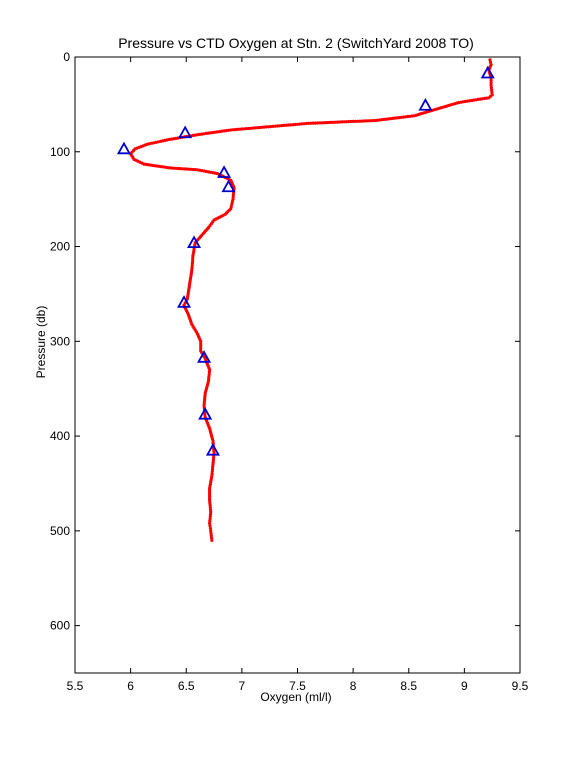 The image size is (577, 757). I want to click on x-tick-label: 8, so click(353, 686).